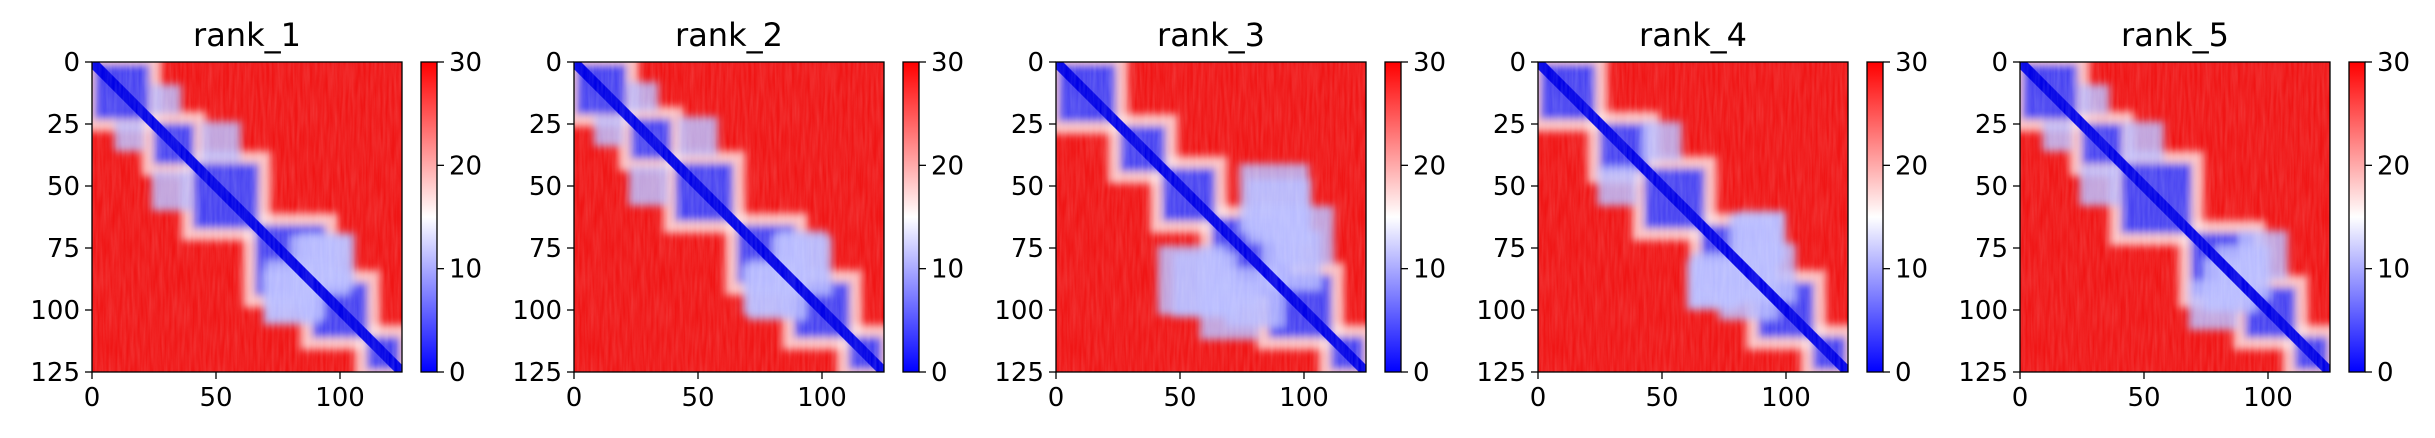 The image size is (2435, 438). Describe the element at coordinates (1211, 35) in the screenshot. I see `panel-title: rank_3` at that location.